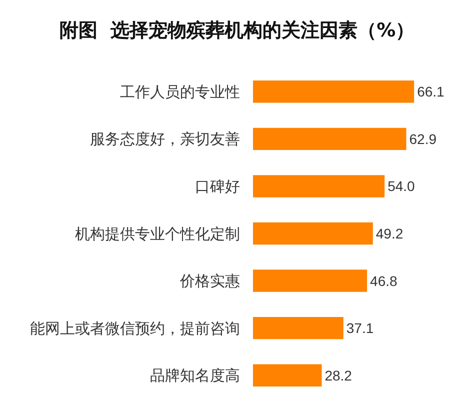 Image resolution: width=474 pixels, height=409 pixels. What do you see at coordinates (338, 375) in the screenshot?
I see `data-label: 28.2` at bounding box center [338, 375].